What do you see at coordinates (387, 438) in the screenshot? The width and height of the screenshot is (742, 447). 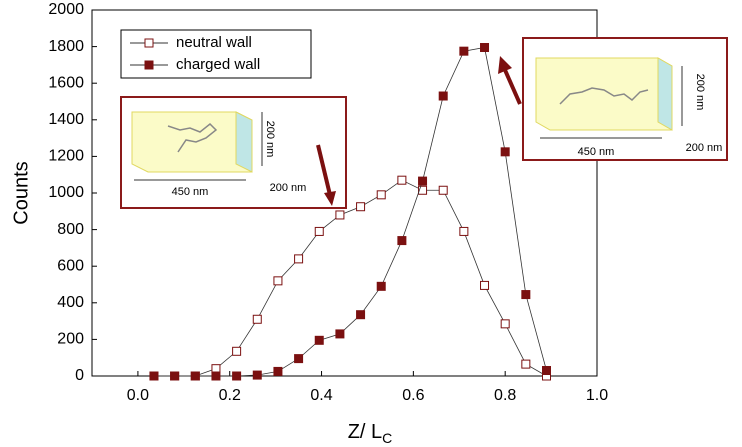 I see `x-axis-label-sub: C` at bounding box center [387, 438].